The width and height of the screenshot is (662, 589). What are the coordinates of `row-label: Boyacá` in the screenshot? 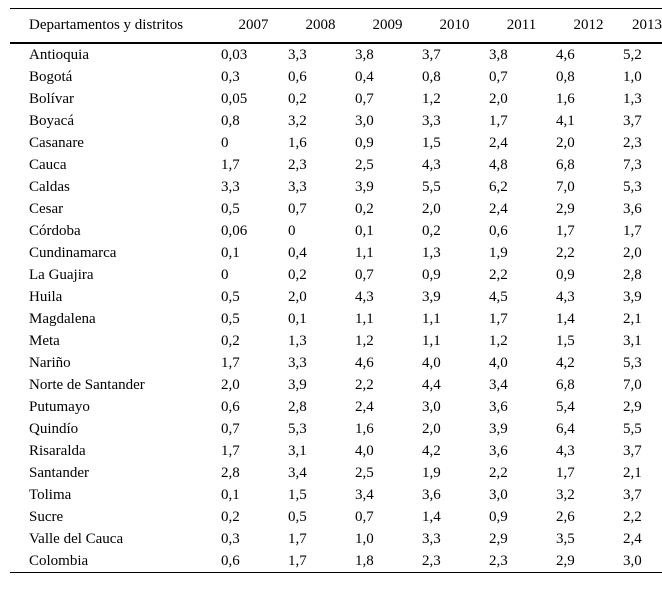 It's located at (51, 121).